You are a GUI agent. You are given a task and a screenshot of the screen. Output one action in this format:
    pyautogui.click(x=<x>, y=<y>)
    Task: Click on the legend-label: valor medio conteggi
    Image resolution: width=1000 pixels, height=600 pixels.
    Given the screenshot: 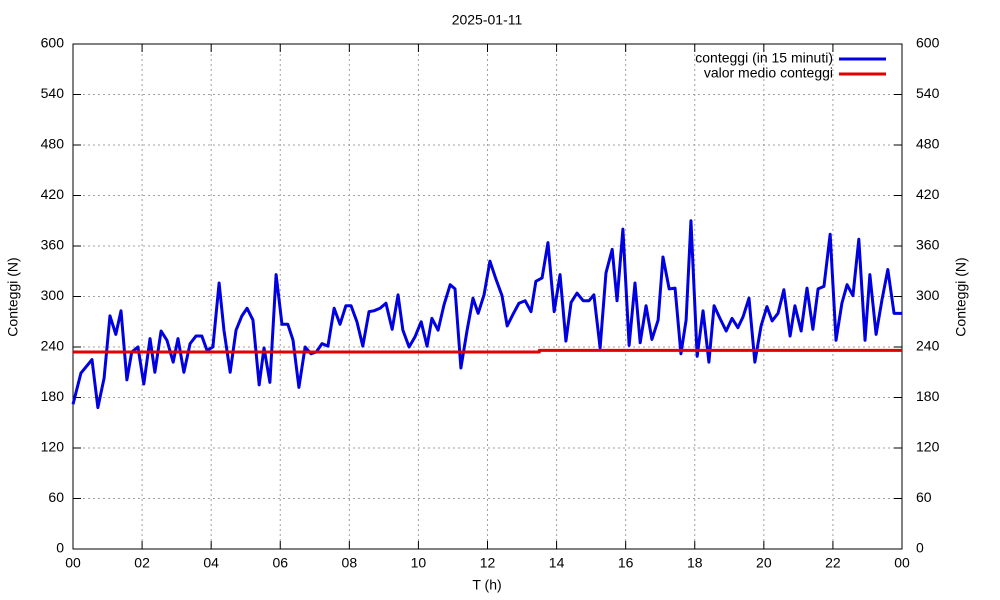 What is the action you would take?
    pyautogui.click(x=768, y=73)
    